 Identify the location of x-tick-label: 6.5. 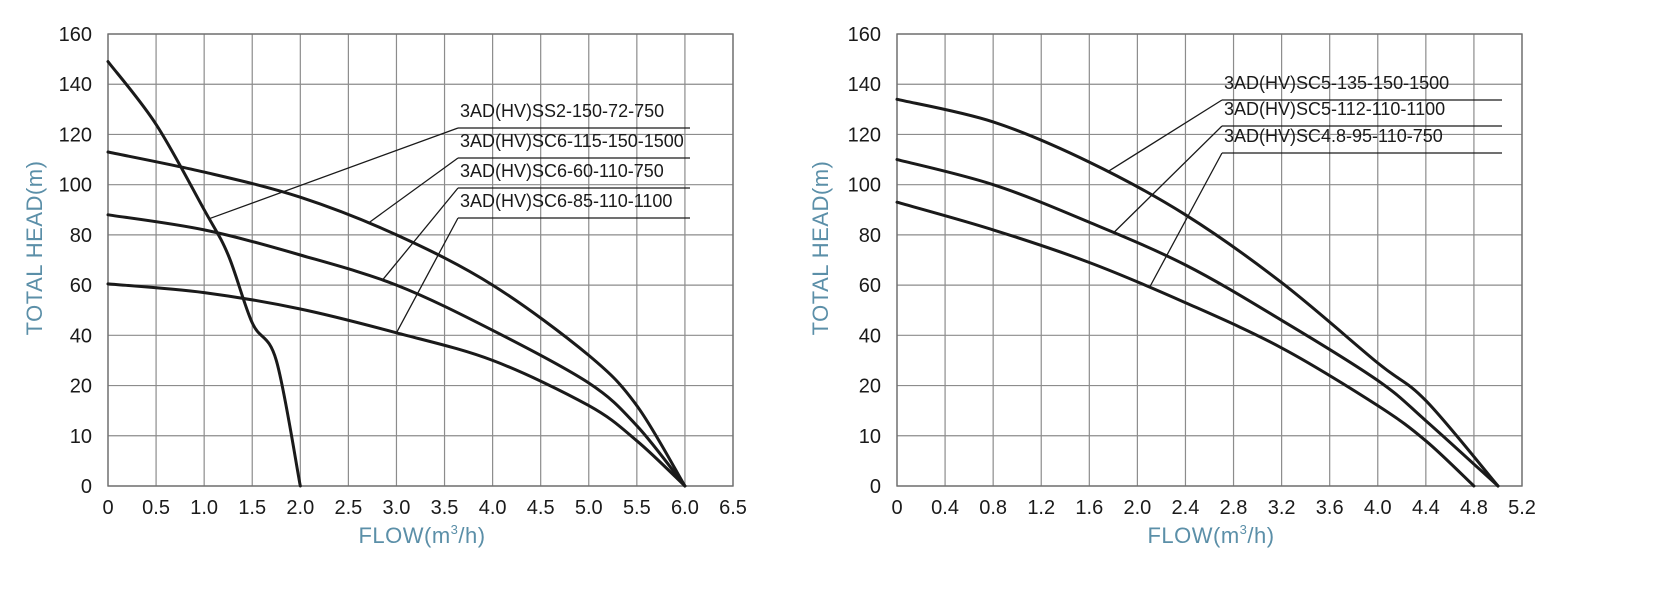
(733, 508).